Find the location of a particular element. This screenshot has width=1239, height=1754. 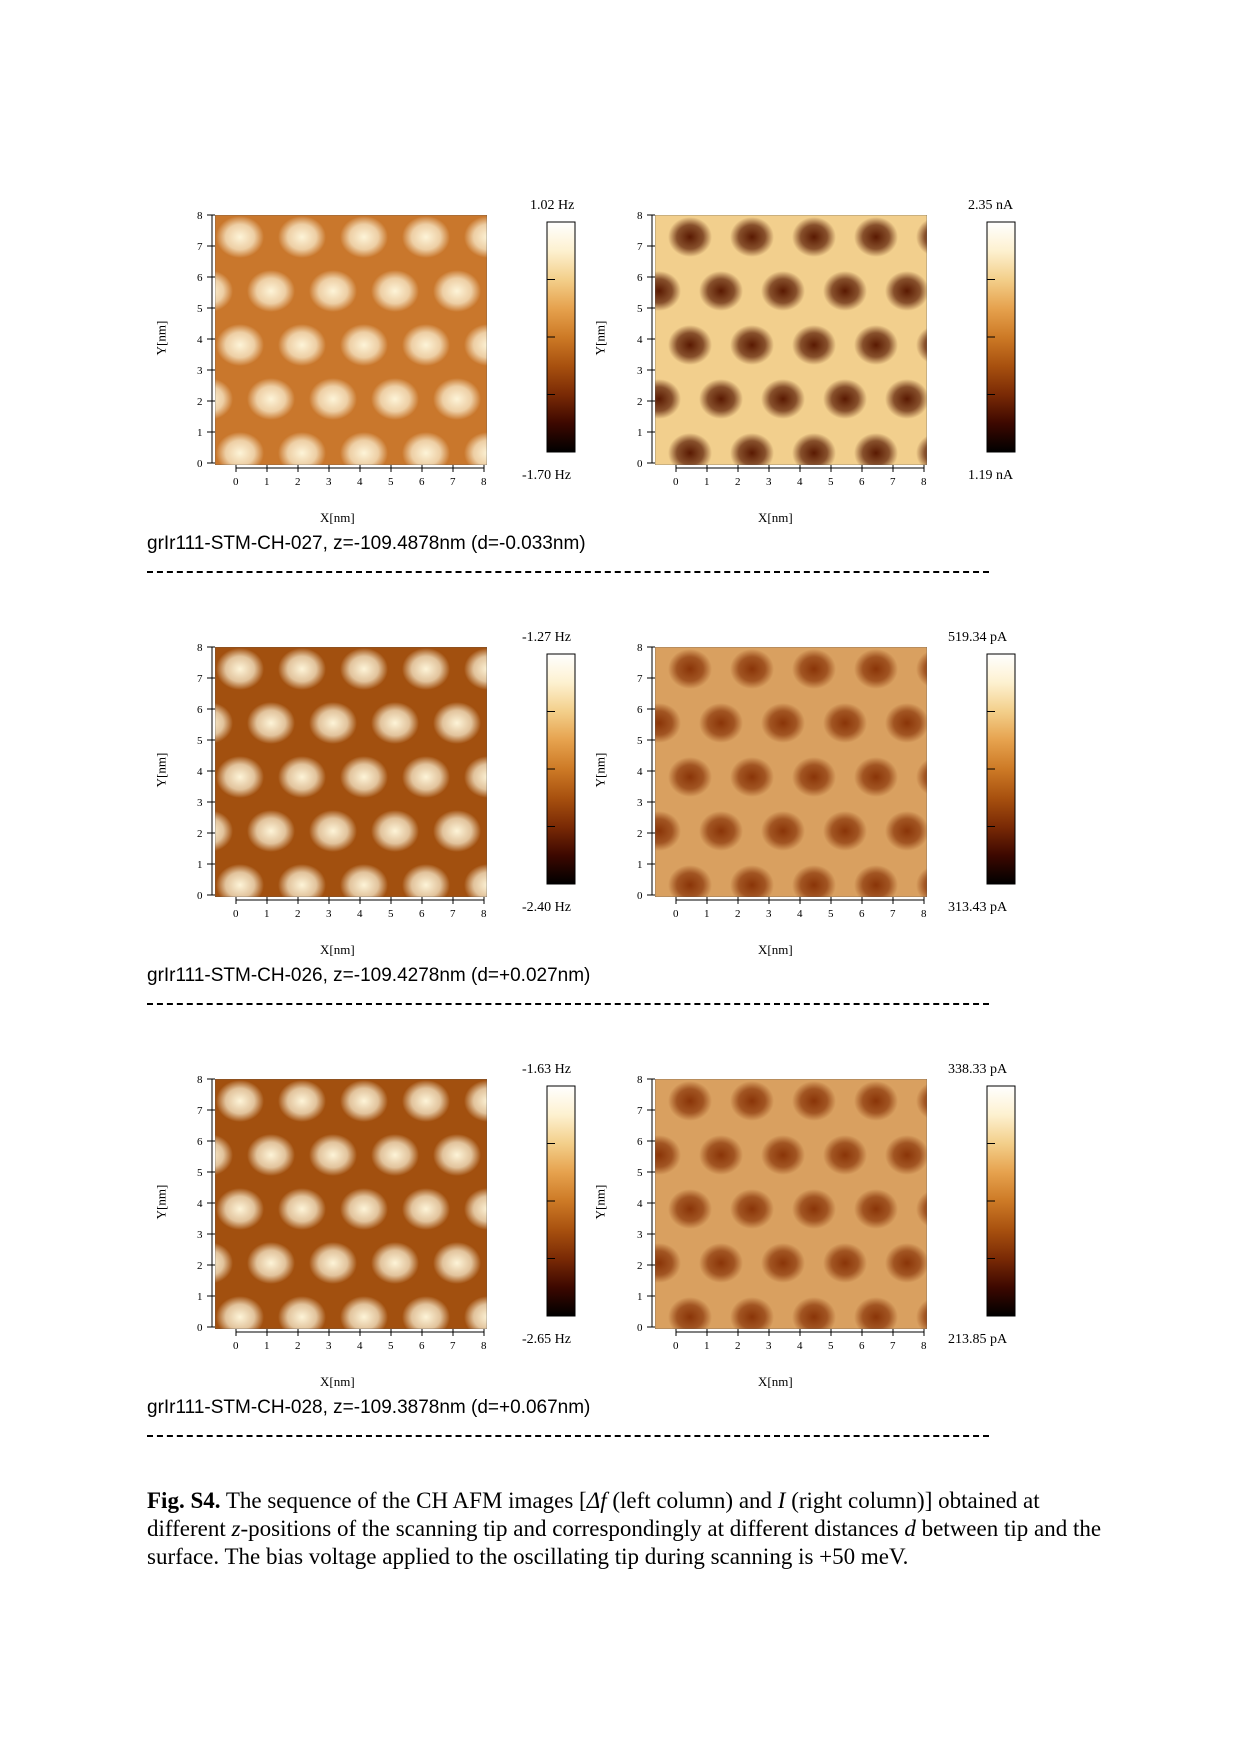

colorbar-row1-stm is located at coordinates (1001, 337).